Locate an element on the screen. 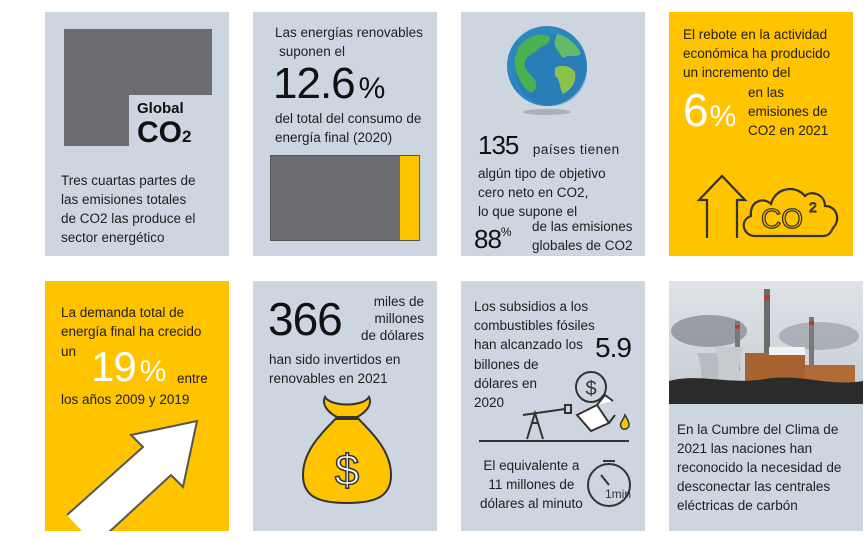 The image size is (866, 540). coin-symbol: $ is located at coordinates (590, 389).